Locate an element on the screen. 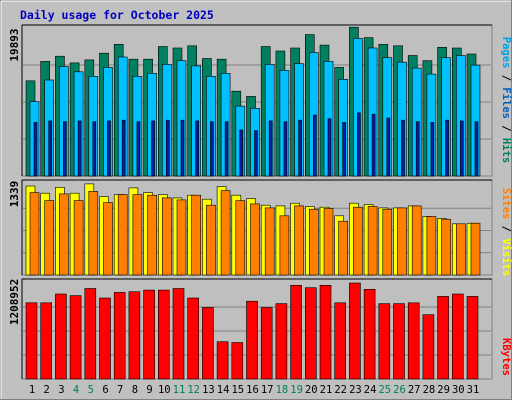  day-label: 11 is located at coordinates (179, 390).